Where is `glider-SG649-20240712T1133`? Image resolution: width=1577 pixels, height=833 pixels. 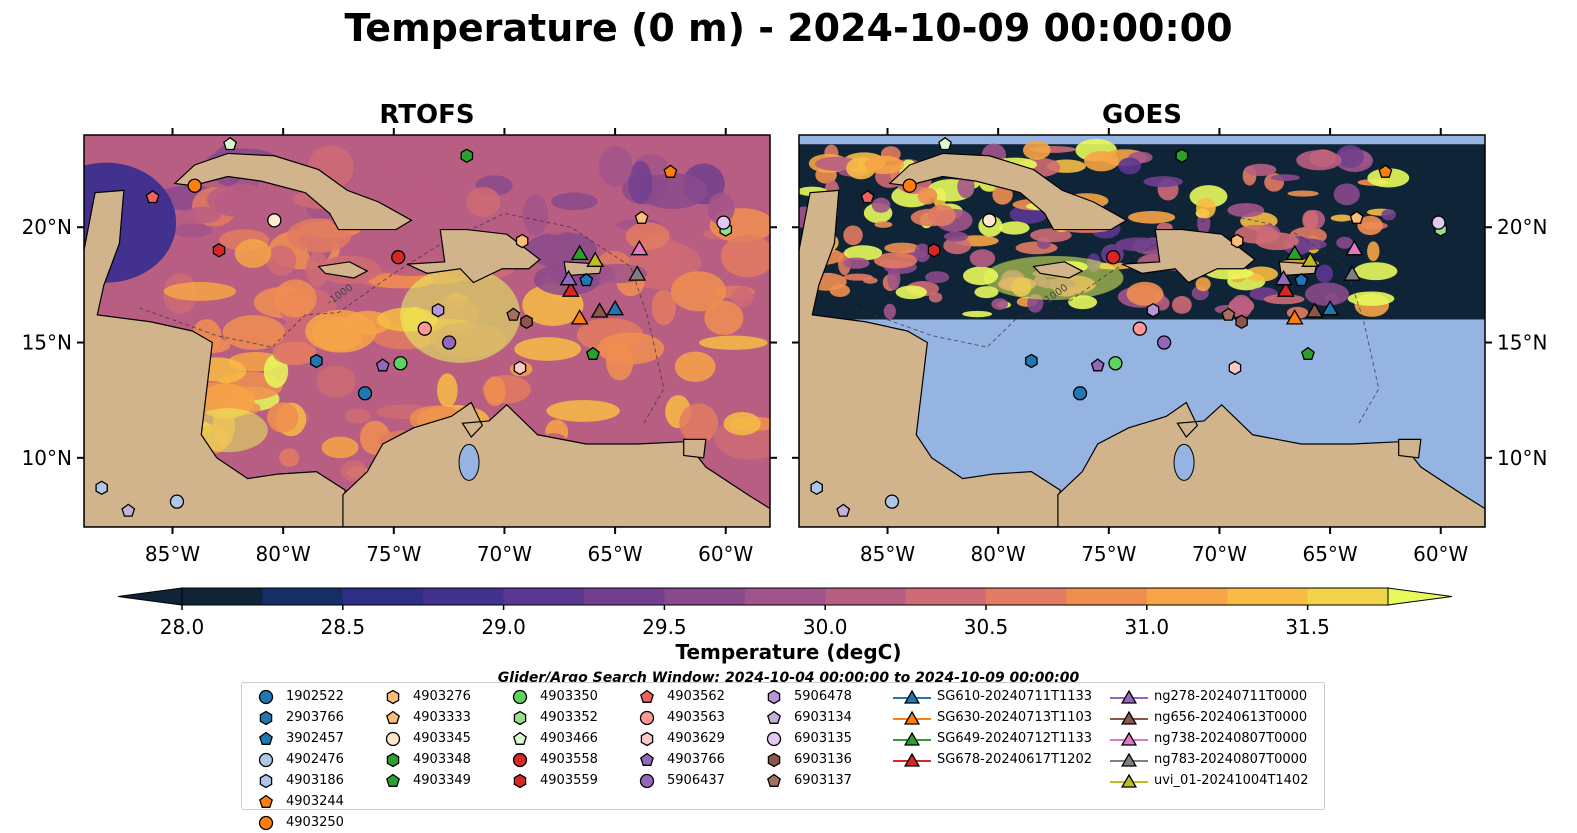 glider-SG649-20240712T1133 is located at coordinates (1294, 252).